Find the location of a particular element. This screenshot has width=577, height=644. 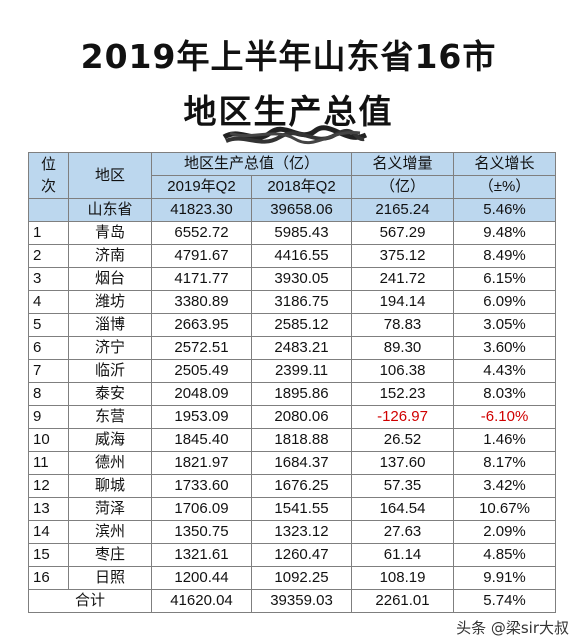

rank-cell: 2 is located at coordinates (48, 256).